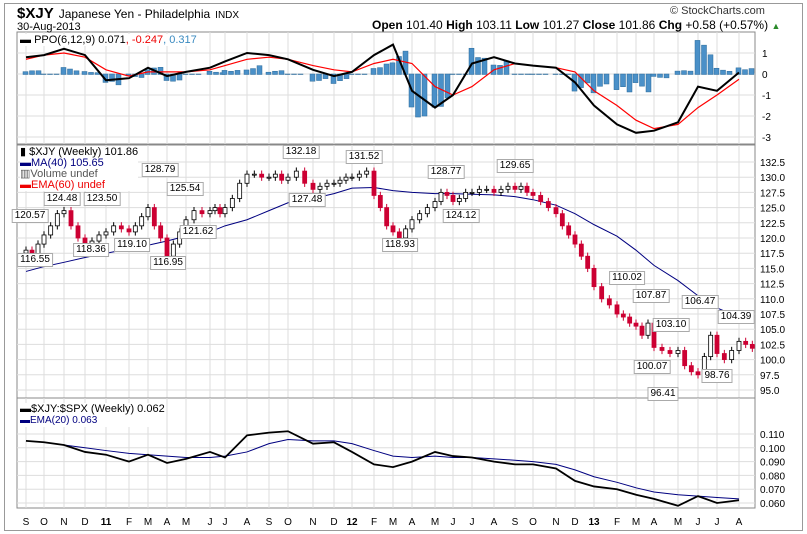 This screenshot has width=807, height=534. What do you see at coordinates (574, 522) in the screenshot?
I see `x-tick-label: D` at bounding box center [574, 522].